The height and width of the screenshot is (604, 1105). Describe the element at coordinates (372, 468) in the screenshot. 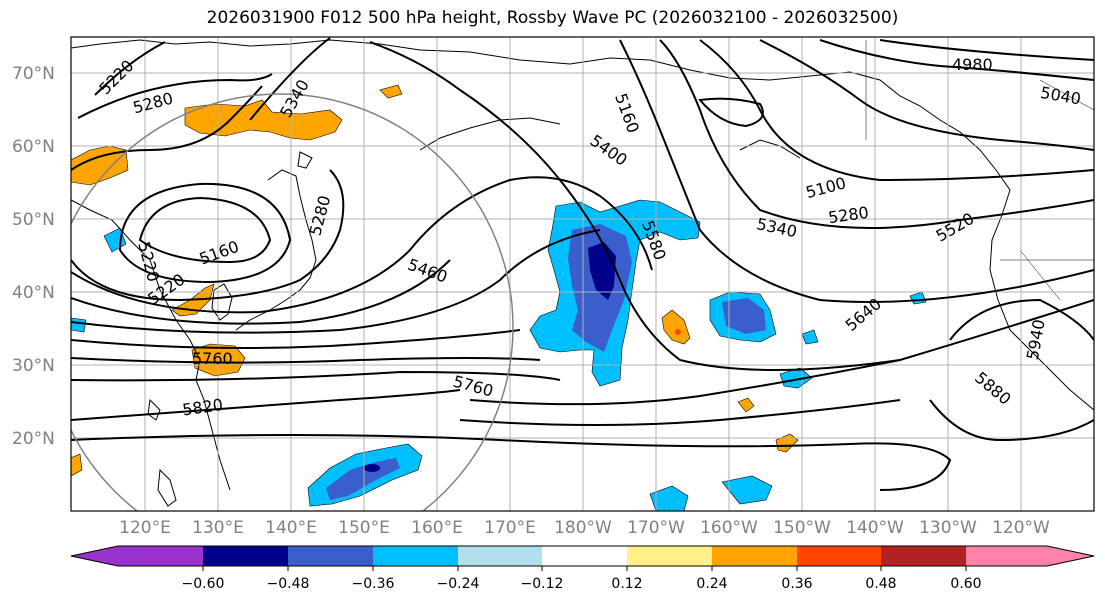

I see `negative-anomaly-core` at that location.